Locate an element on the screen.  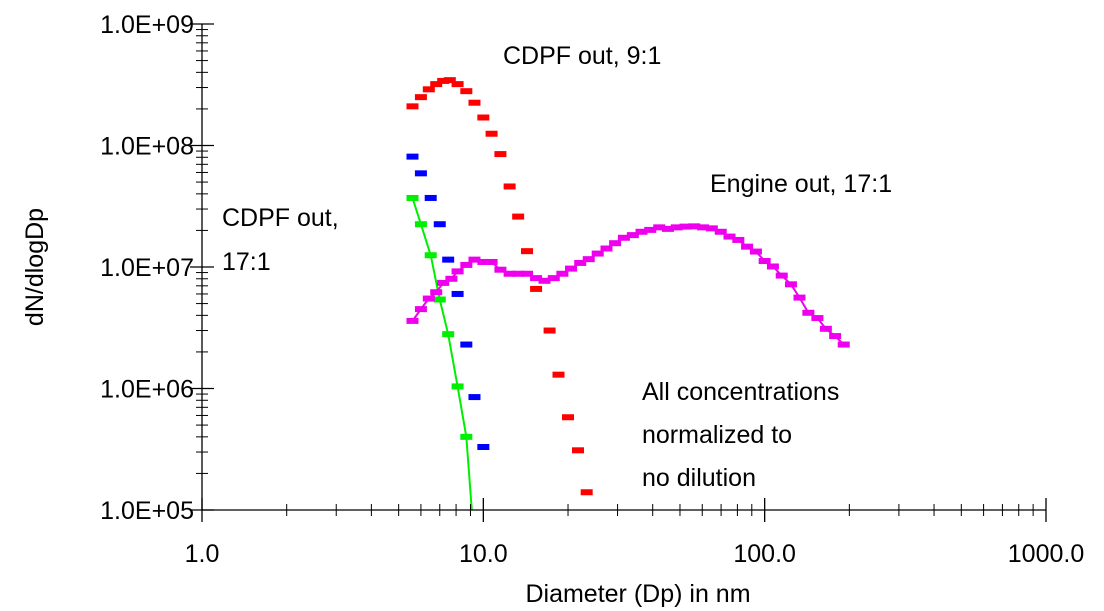
annotation-line: normalized to is located at coordinates (717, 435).